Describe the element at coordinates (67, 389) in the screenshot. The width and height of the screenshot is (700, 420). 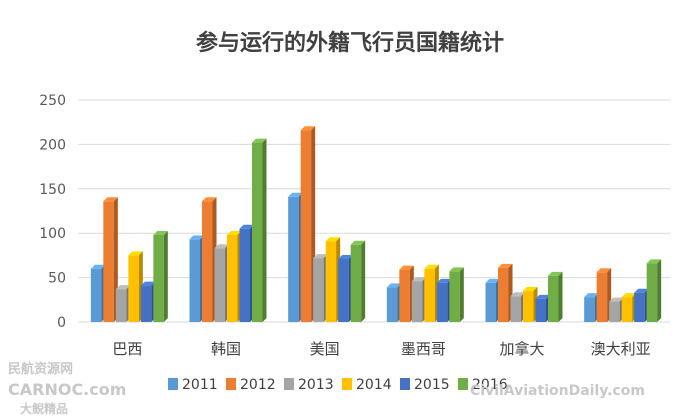
I see `watermark-line2: CARNOC.com` at that location.